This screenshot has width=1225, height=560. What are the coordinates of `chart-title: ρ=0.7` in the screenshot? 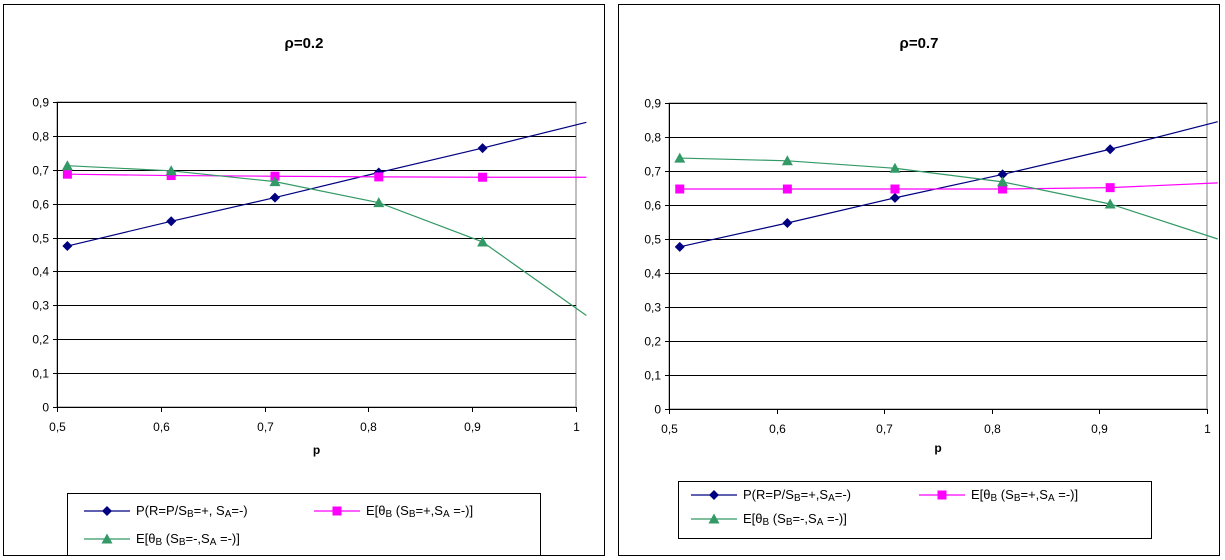 It's located at (919, 43).